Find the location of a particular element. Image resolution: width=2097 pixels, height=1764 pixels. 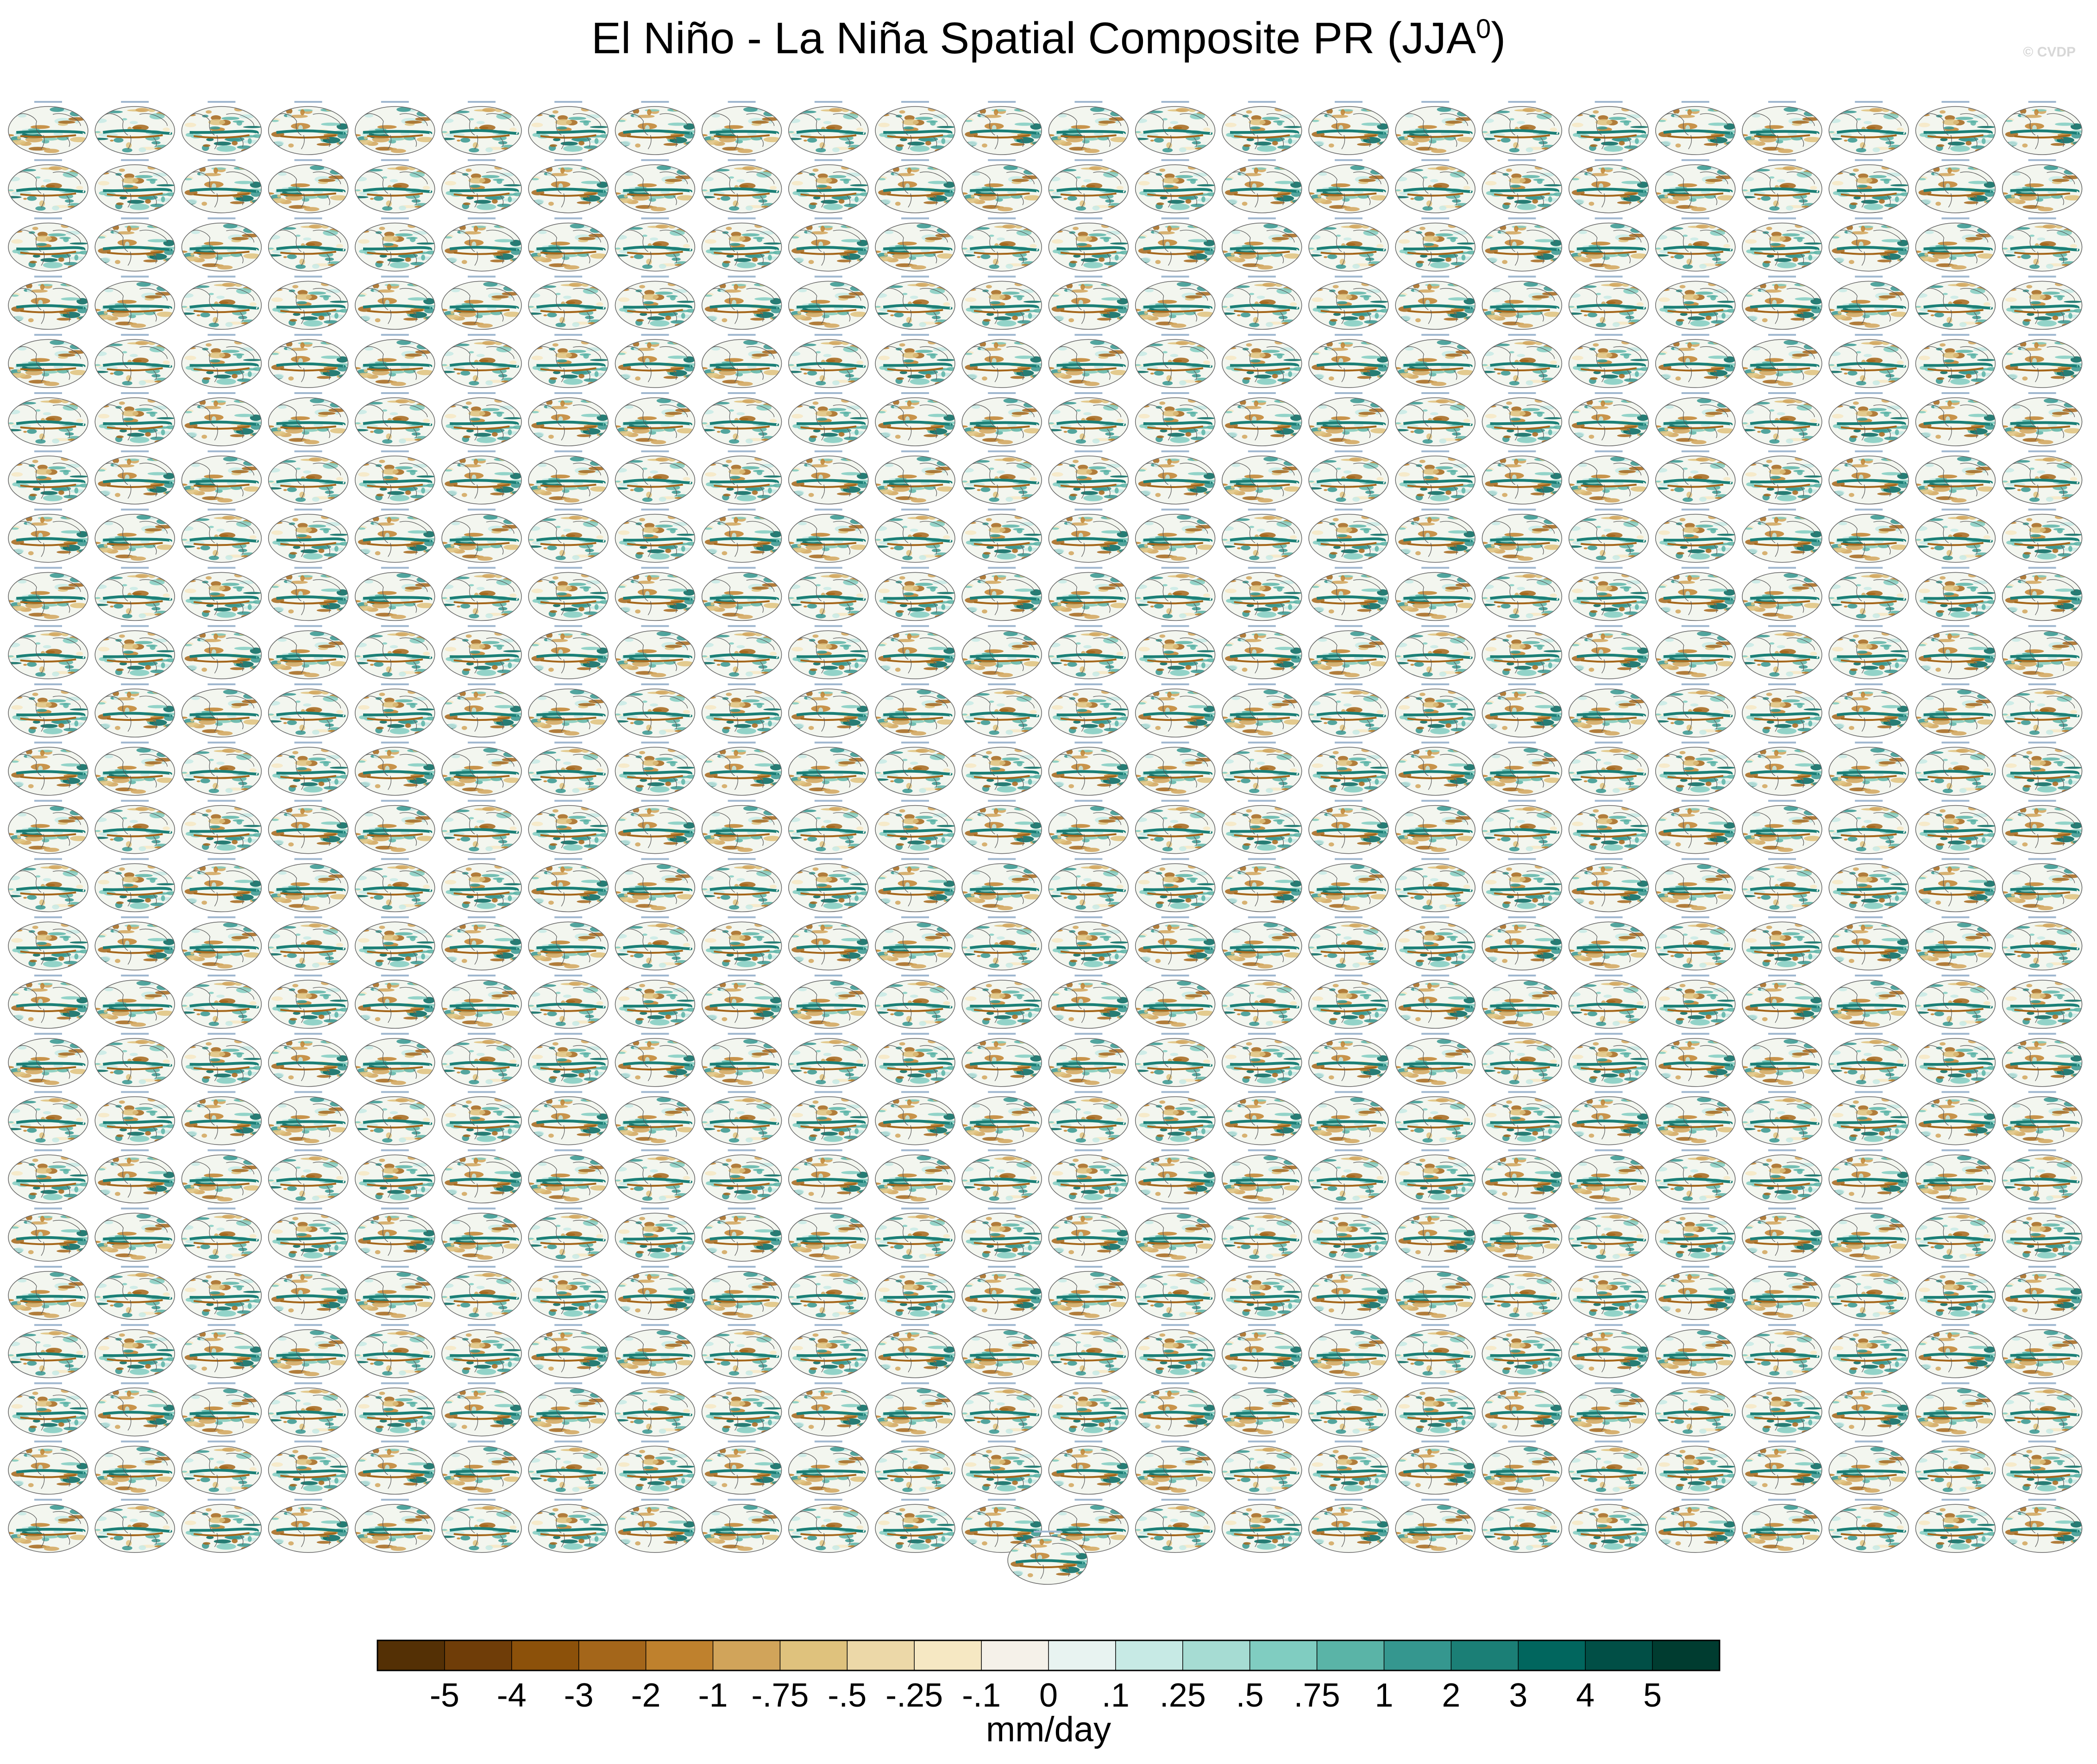

colorbar-tick-label: .5 is located at coordinates (1250, 1695).